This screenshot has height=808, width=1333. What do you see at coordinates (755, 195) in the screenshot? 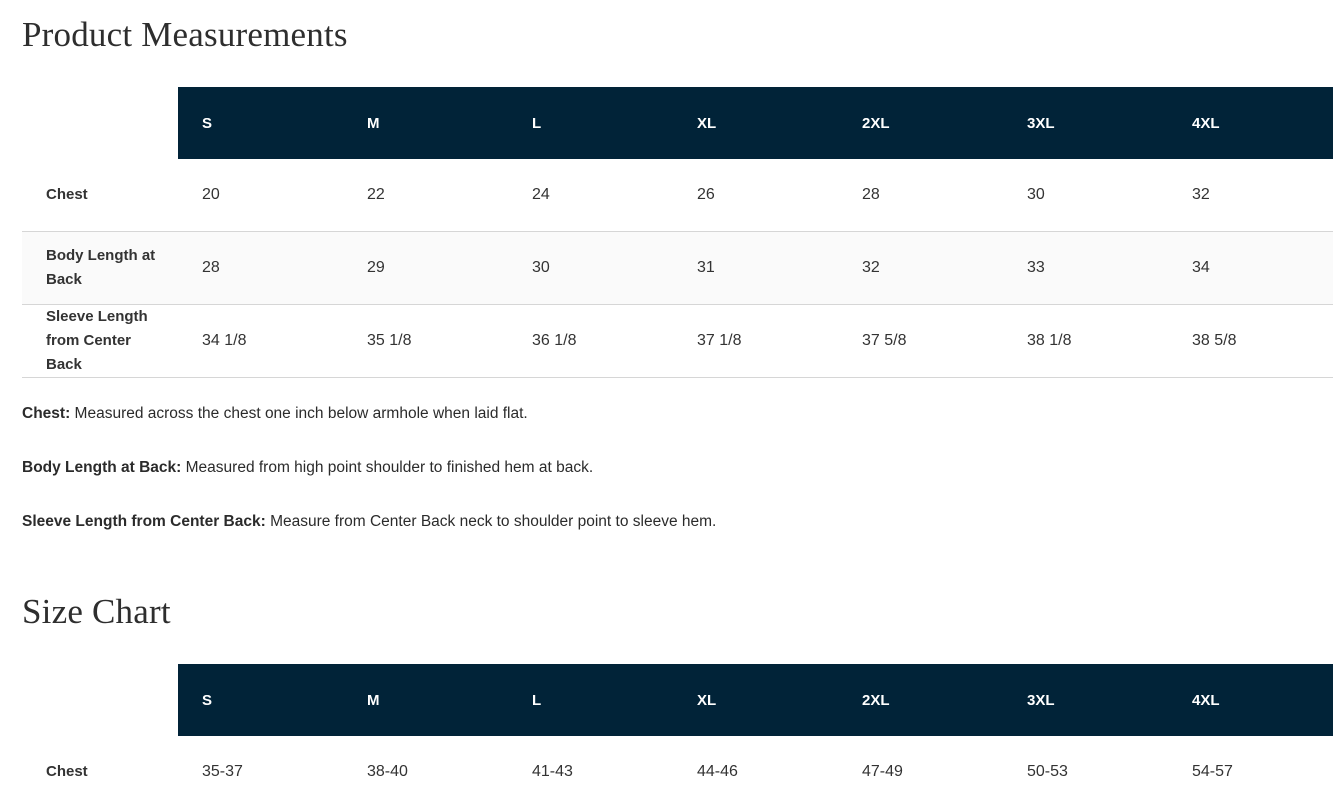
I see `table-cell: 26` at bounding box center [755, 195].